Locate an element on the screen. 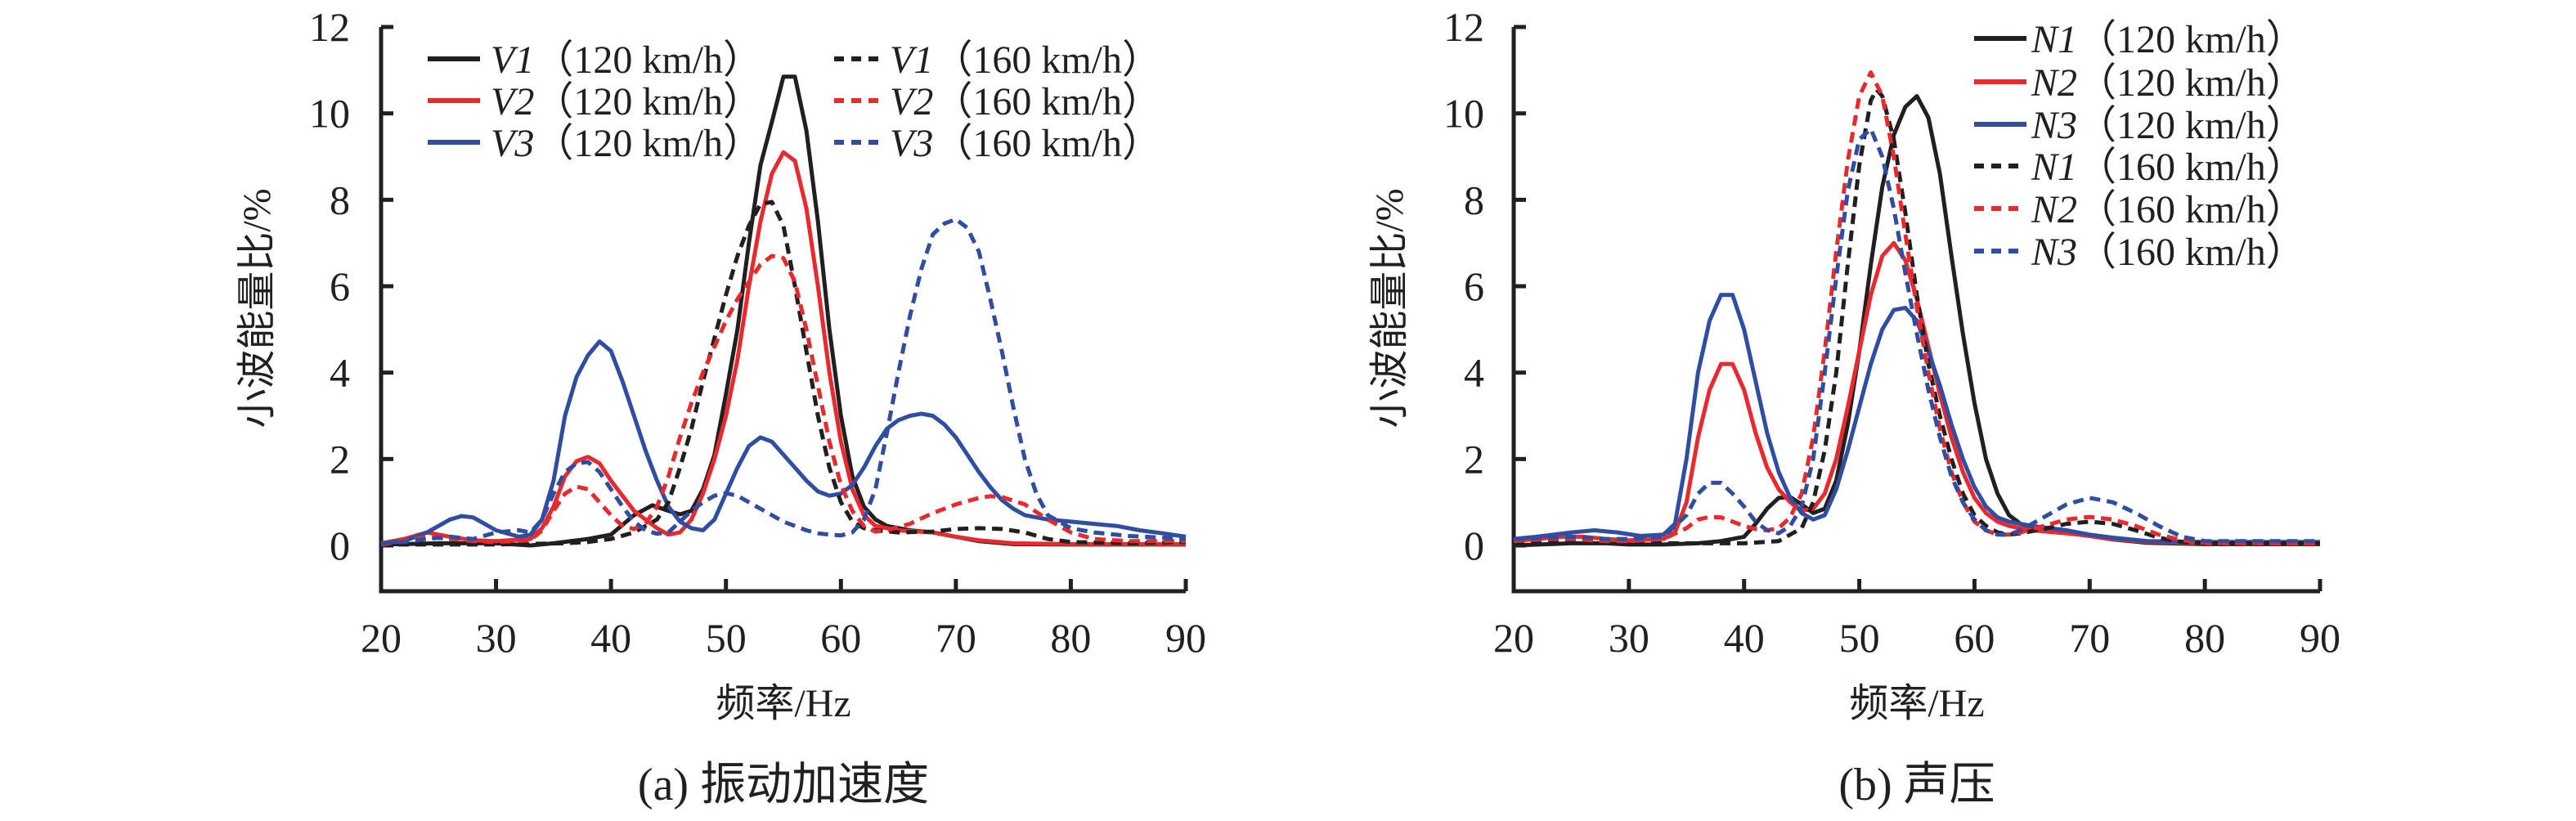 The width and height of the screenshot is (2576, 821). panel-caption: (b) 声压 is located at coordinates (1917, 785).